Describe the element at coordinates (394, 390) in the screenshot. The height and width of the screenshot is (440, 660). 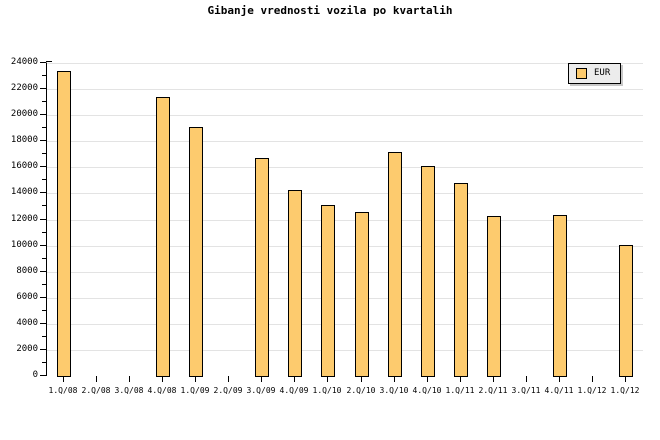
I see `x-tick-label: 3.Q/10` at that location.